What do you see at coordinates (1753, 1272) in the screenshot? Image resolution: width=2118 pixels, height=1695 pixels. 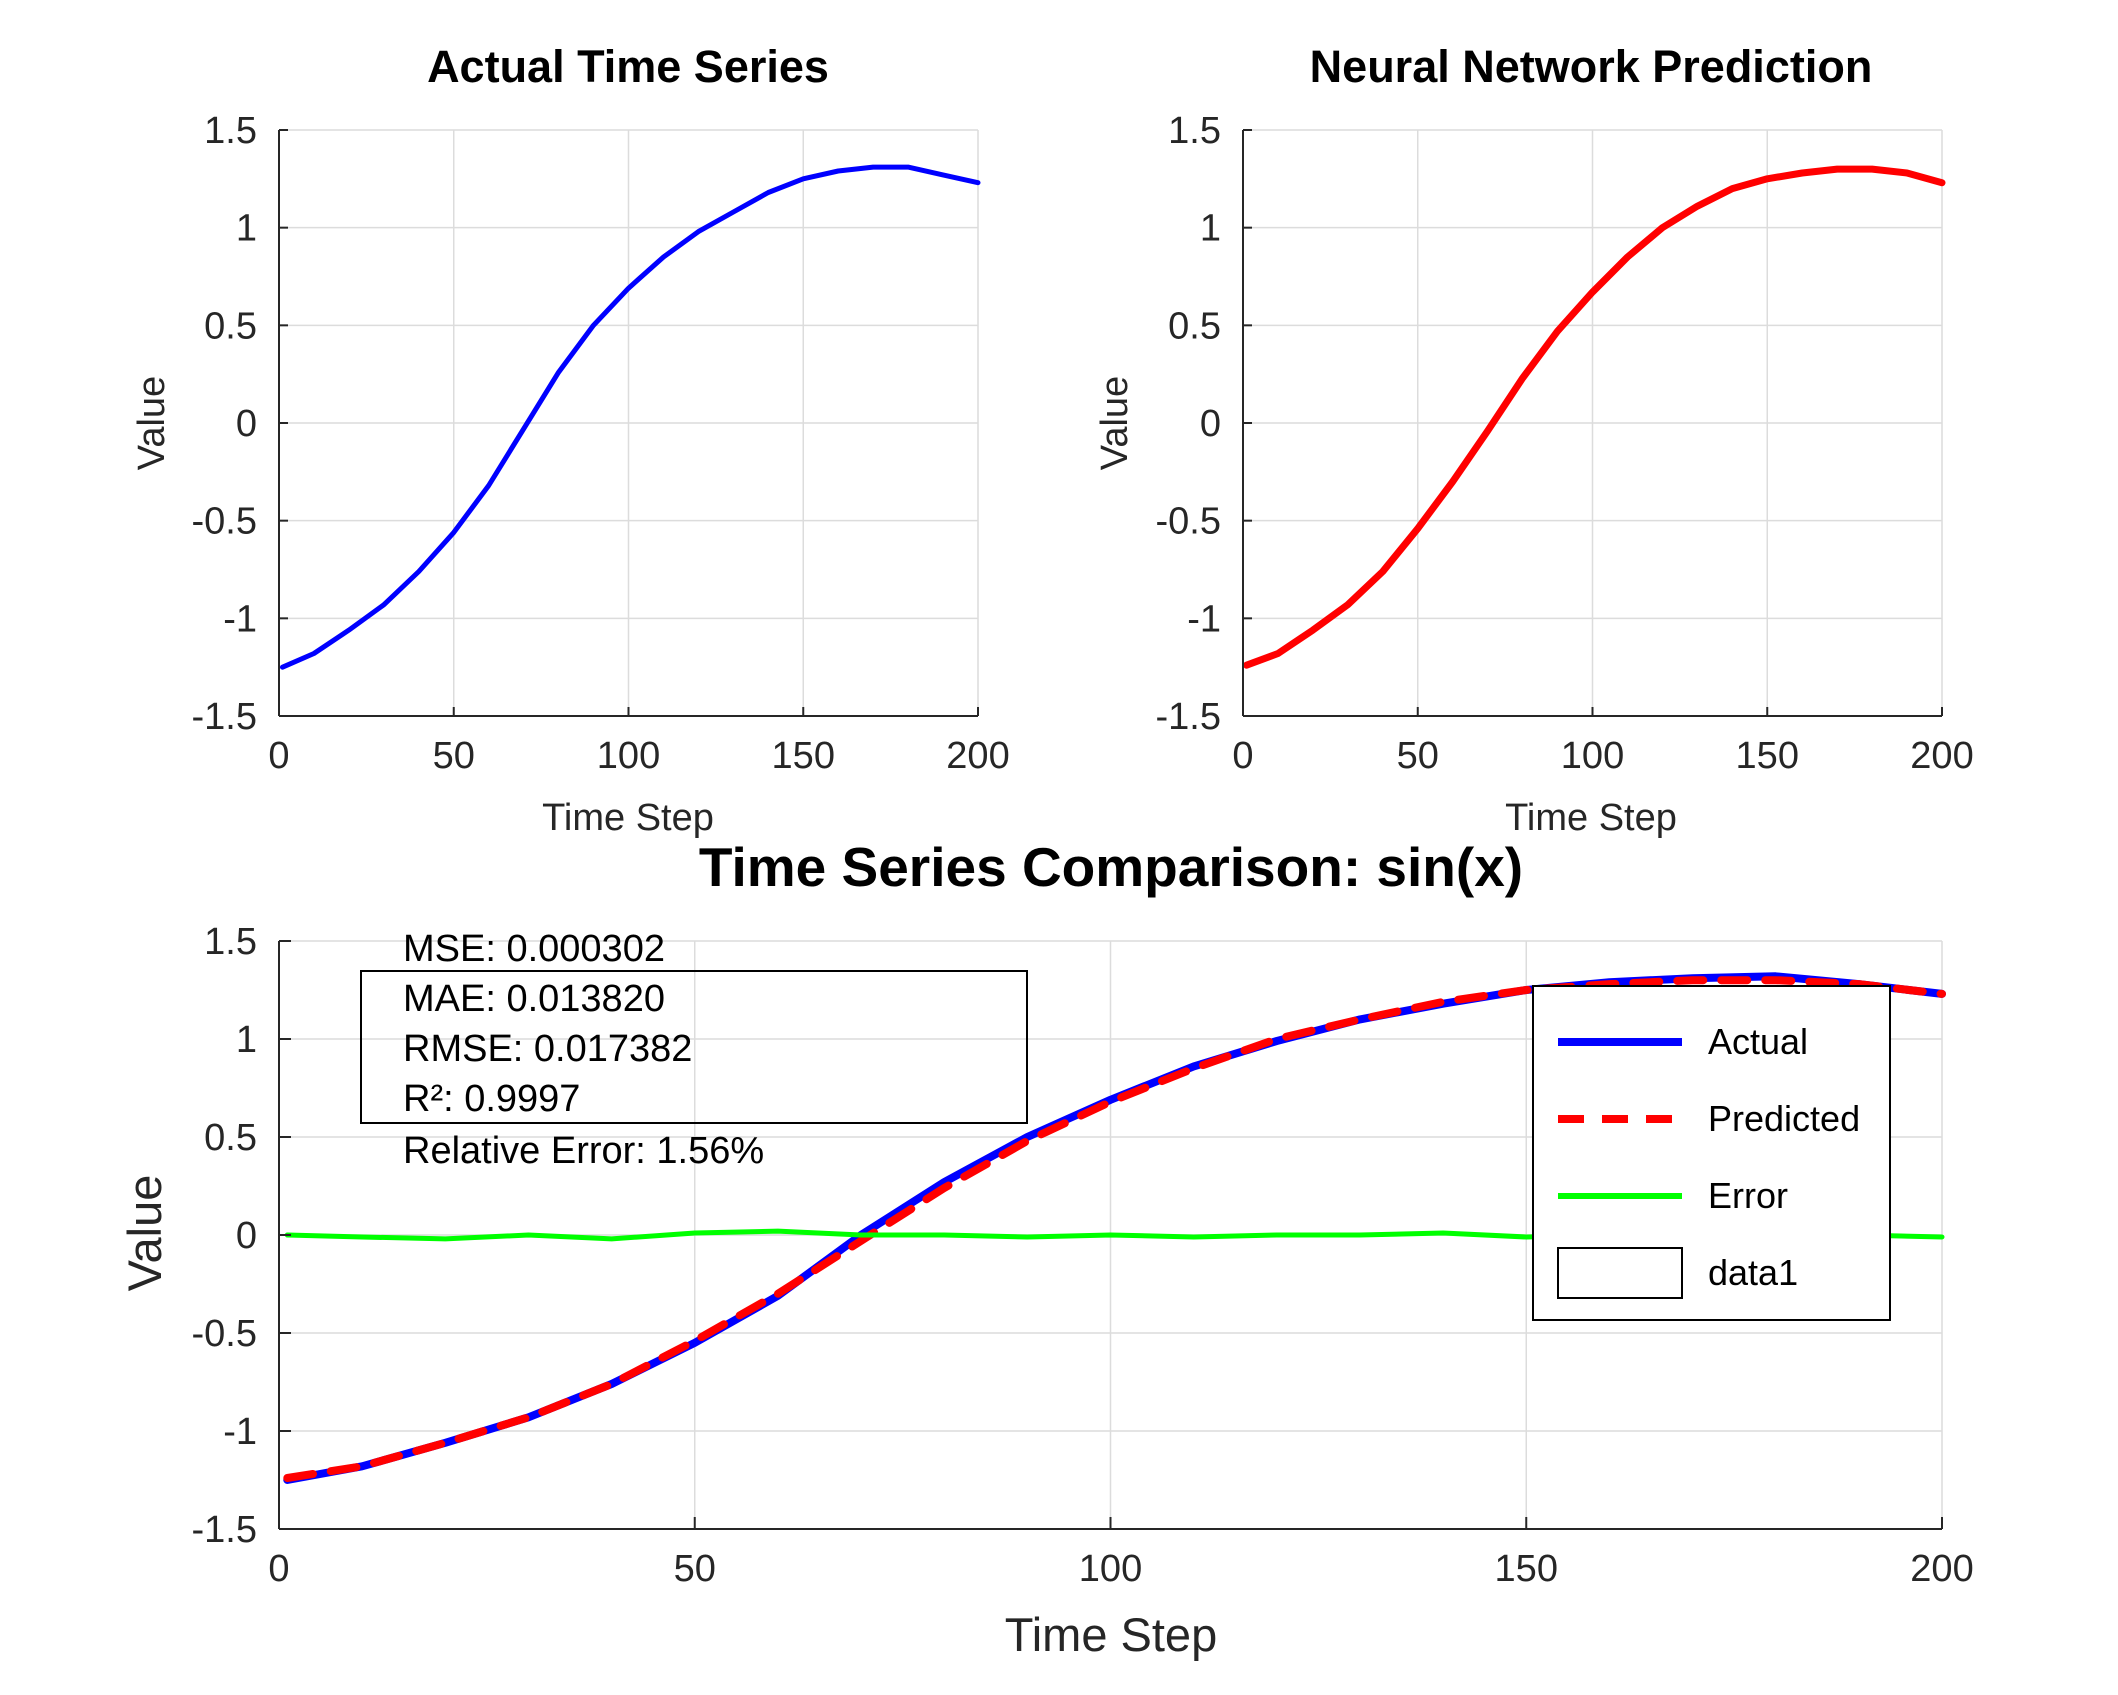 I see `legend-label-data1: data1` at bounding box center [1753, 1272].